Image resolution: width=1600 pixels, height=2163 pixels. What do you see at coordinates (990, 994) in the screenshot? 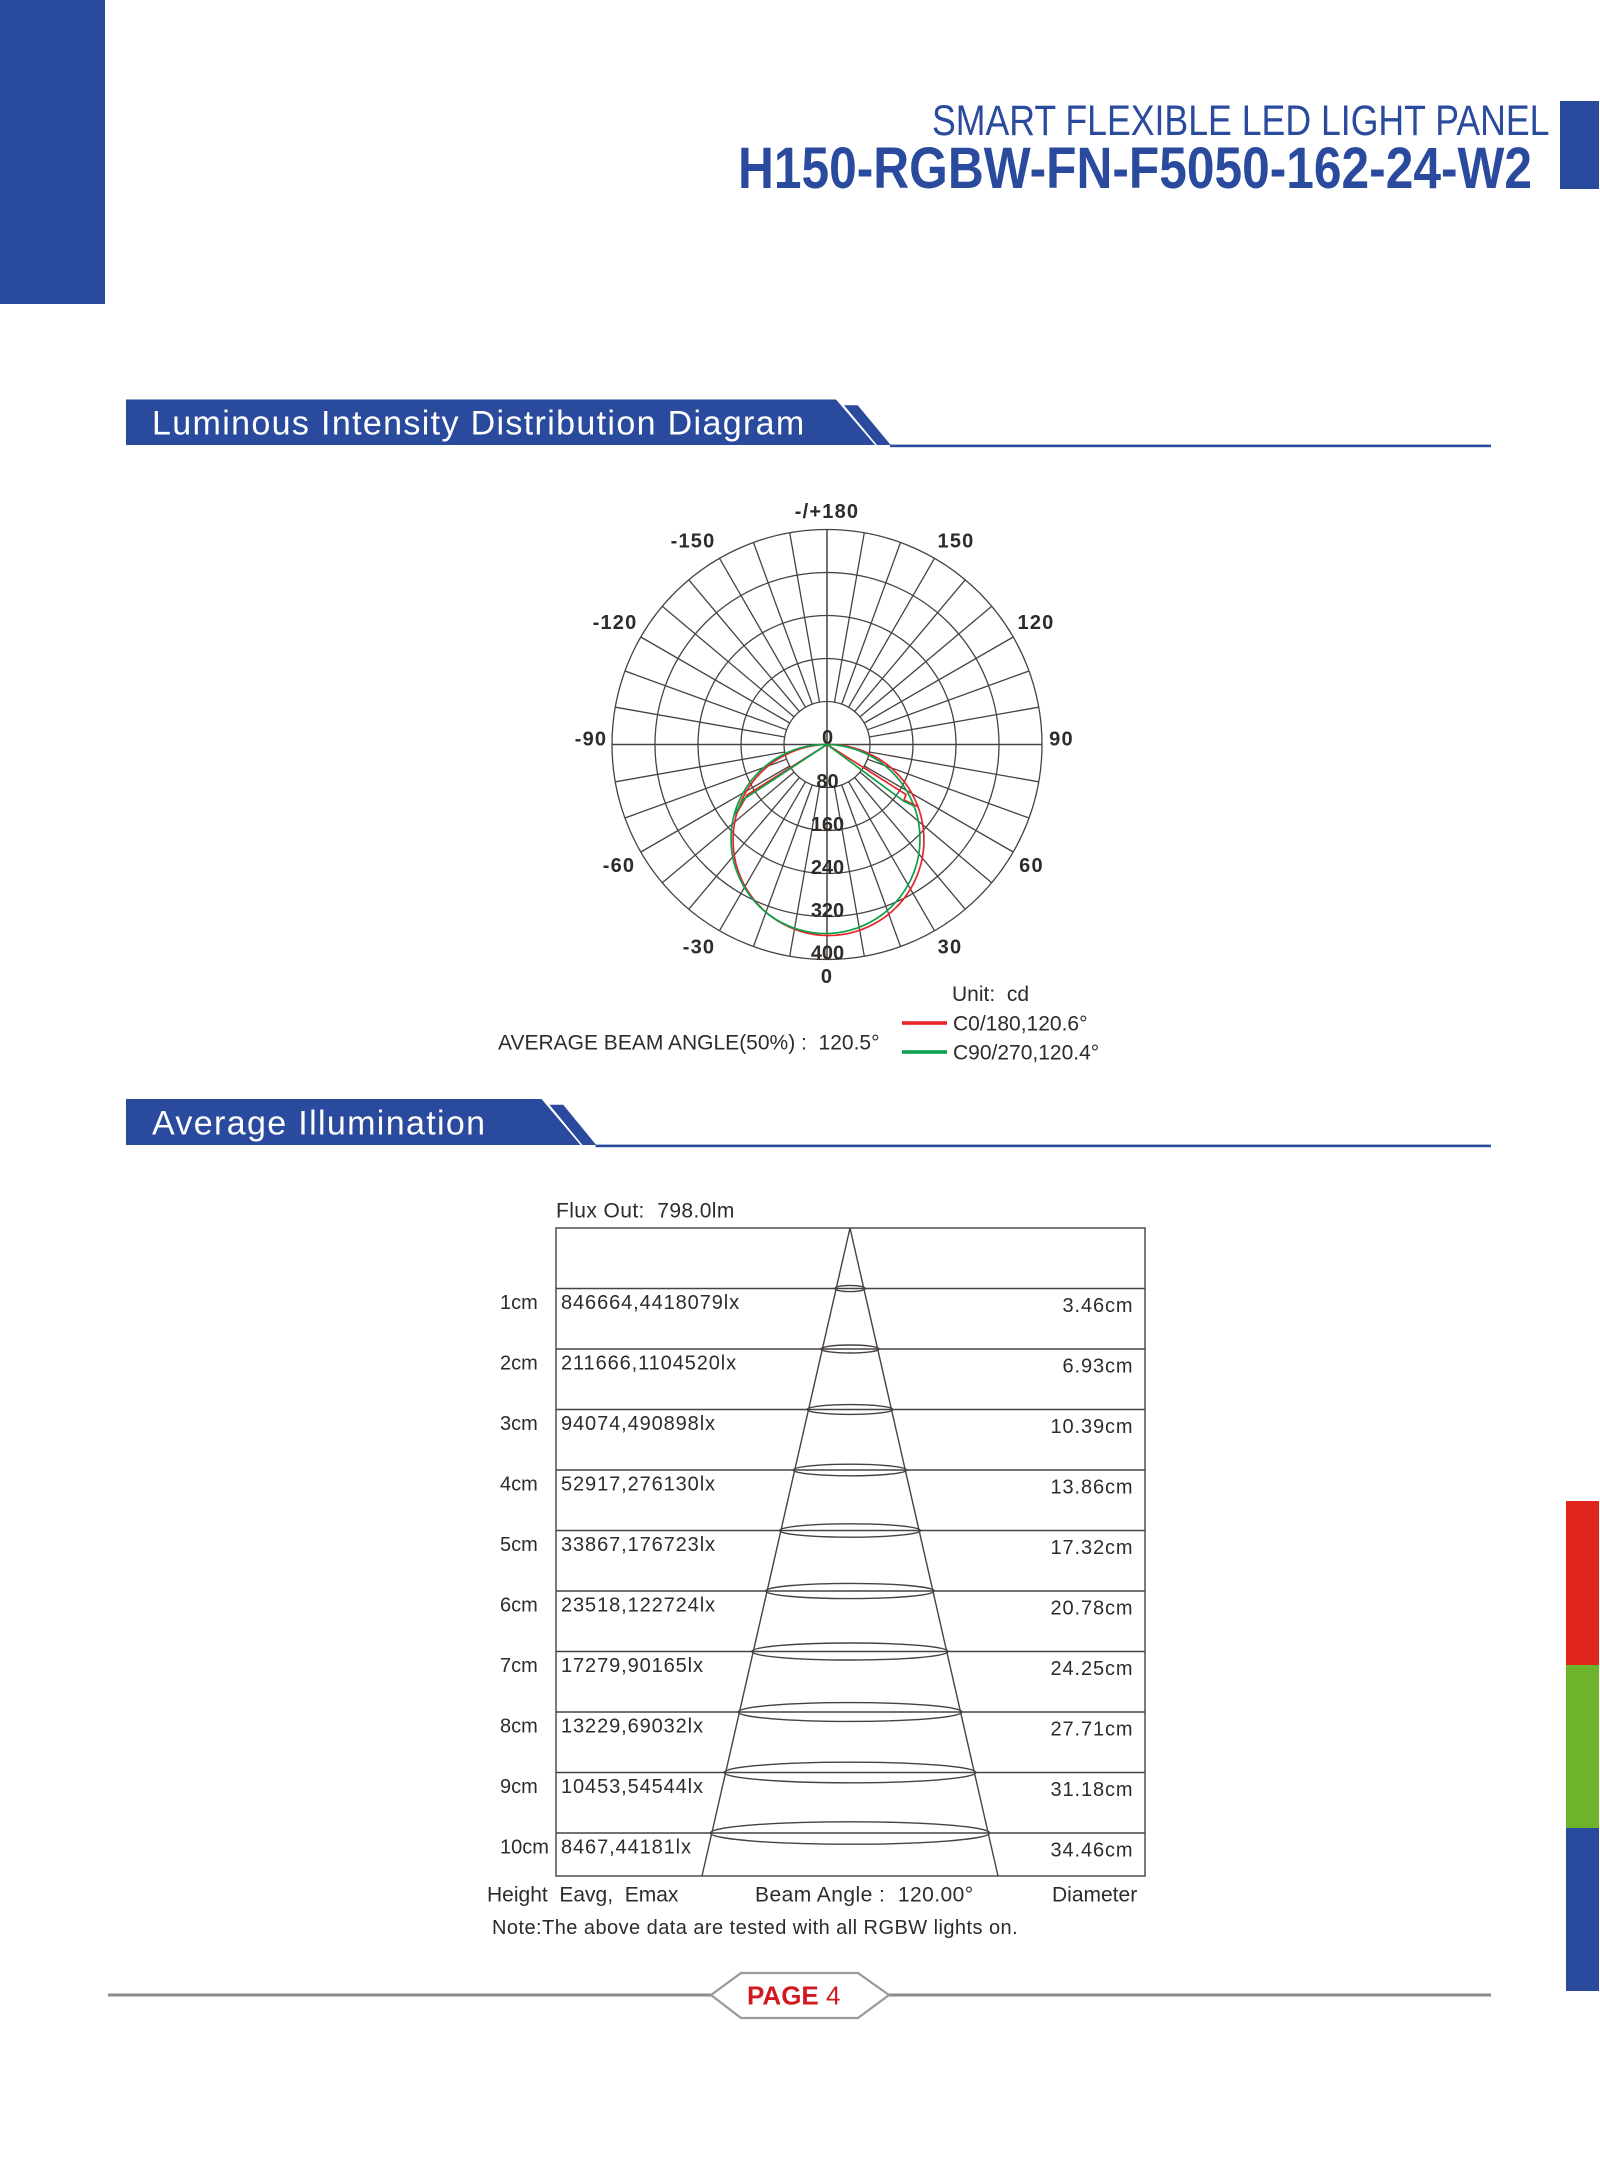
I see `svg-text: Unit: cd` at bounding box center [990, 994].